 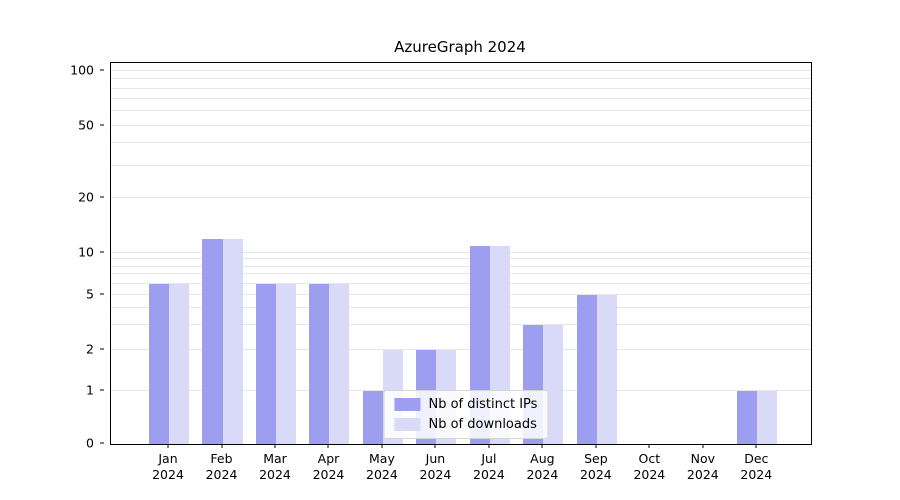 I want to click on legend-item: Nb of distinct IPs, so click(x=465, y=404).